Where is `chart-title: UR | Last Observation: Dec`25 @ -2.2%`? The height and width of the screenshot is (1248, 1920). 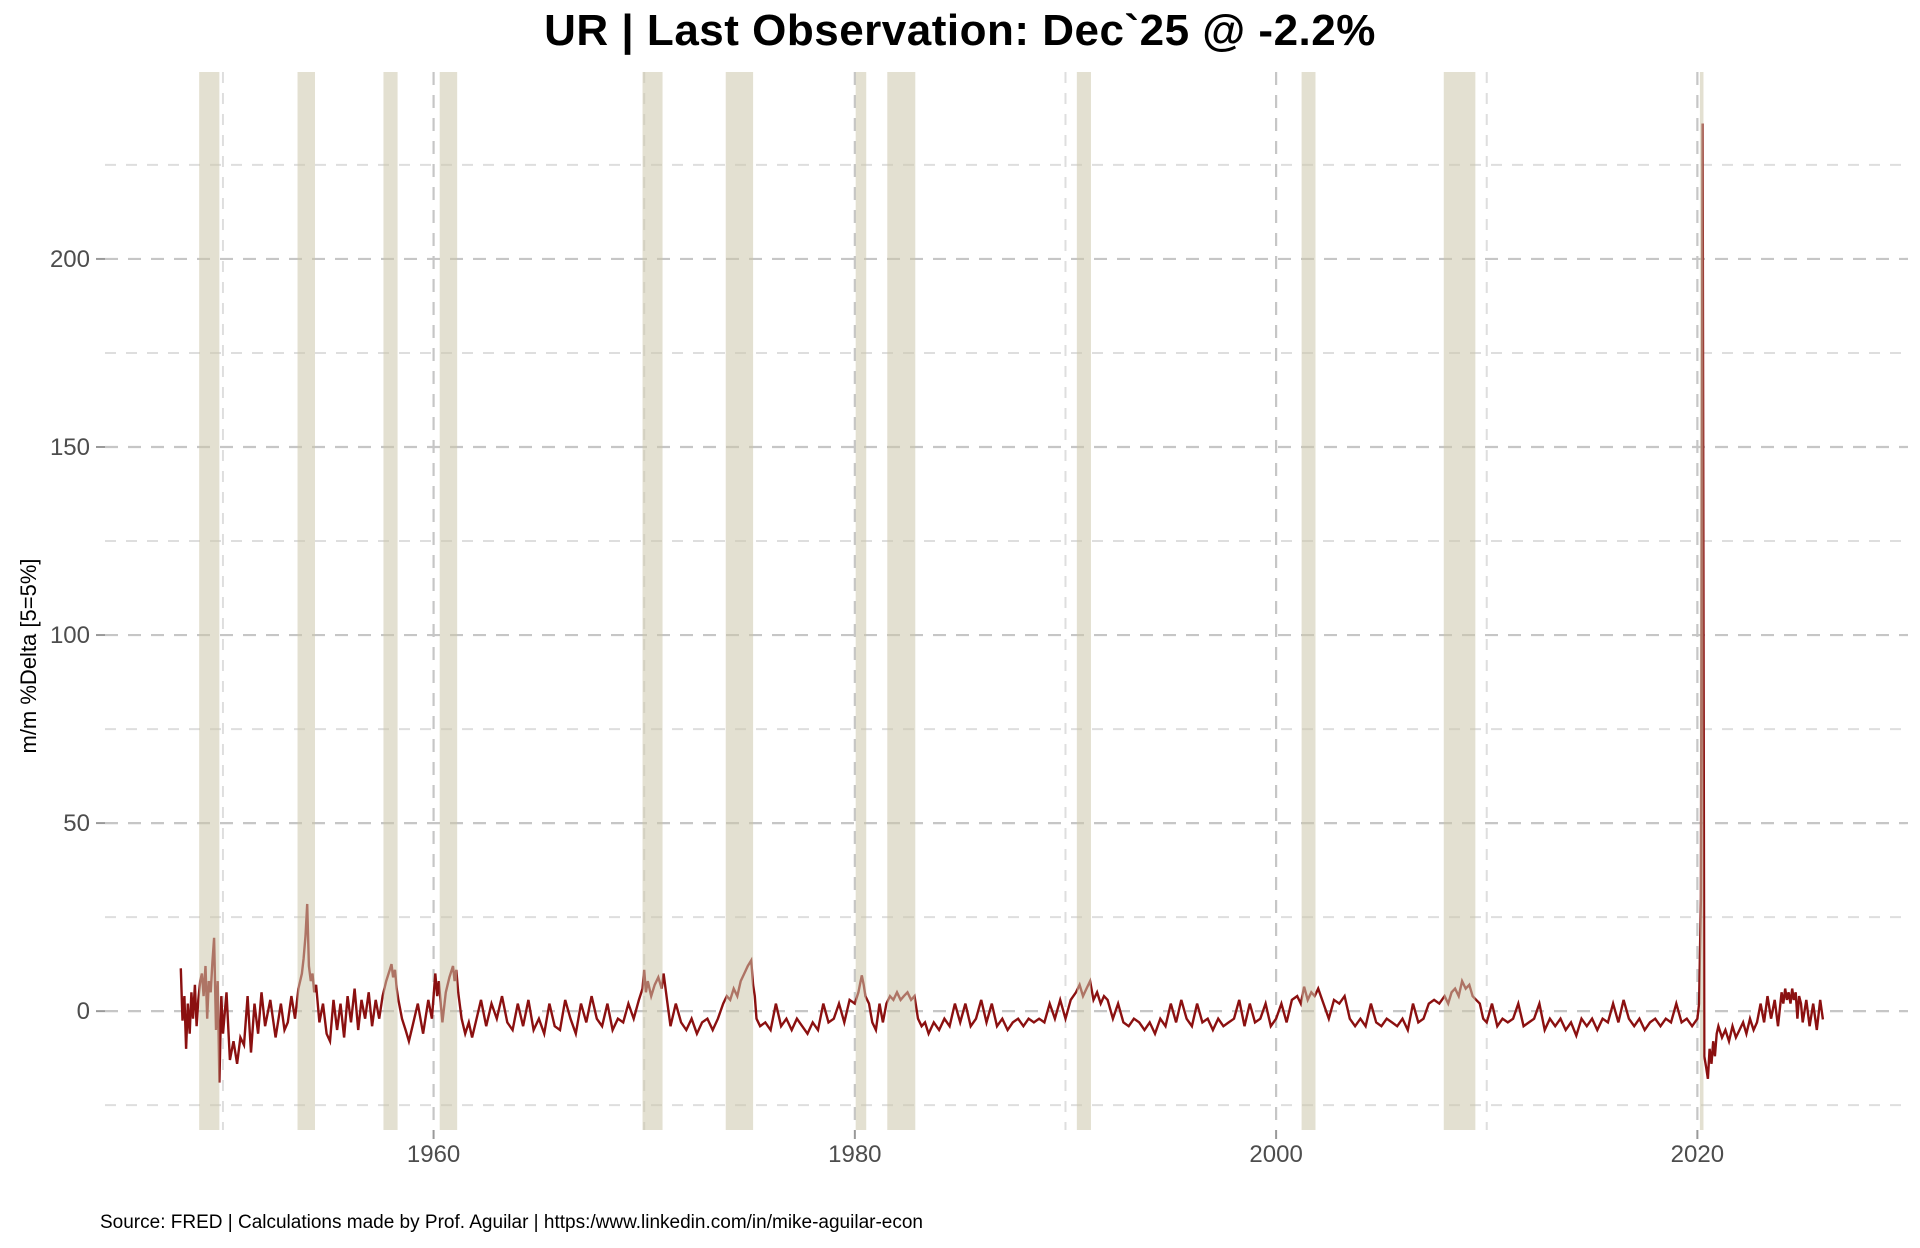 chart-title: UR | Last Observation: Dec`25 @ -2.2% is located at coordinates (960, 30).